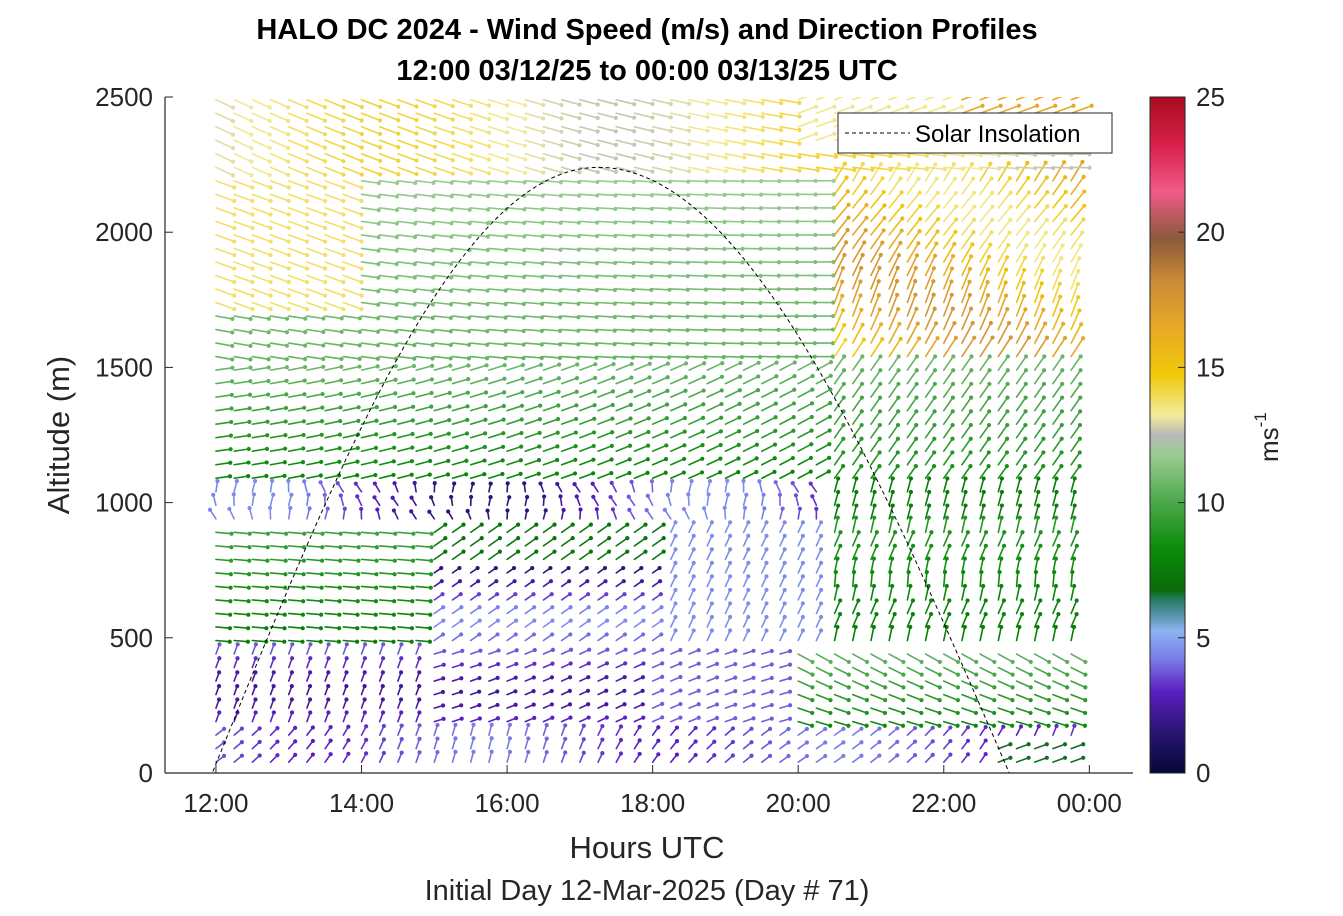 The width and height of the screenshot is (1343, 916). What do you see at coordinates (1089, 803) in the screenshot?
I see `x-tick-label: 00:00` at bounding box center [1089, 803].